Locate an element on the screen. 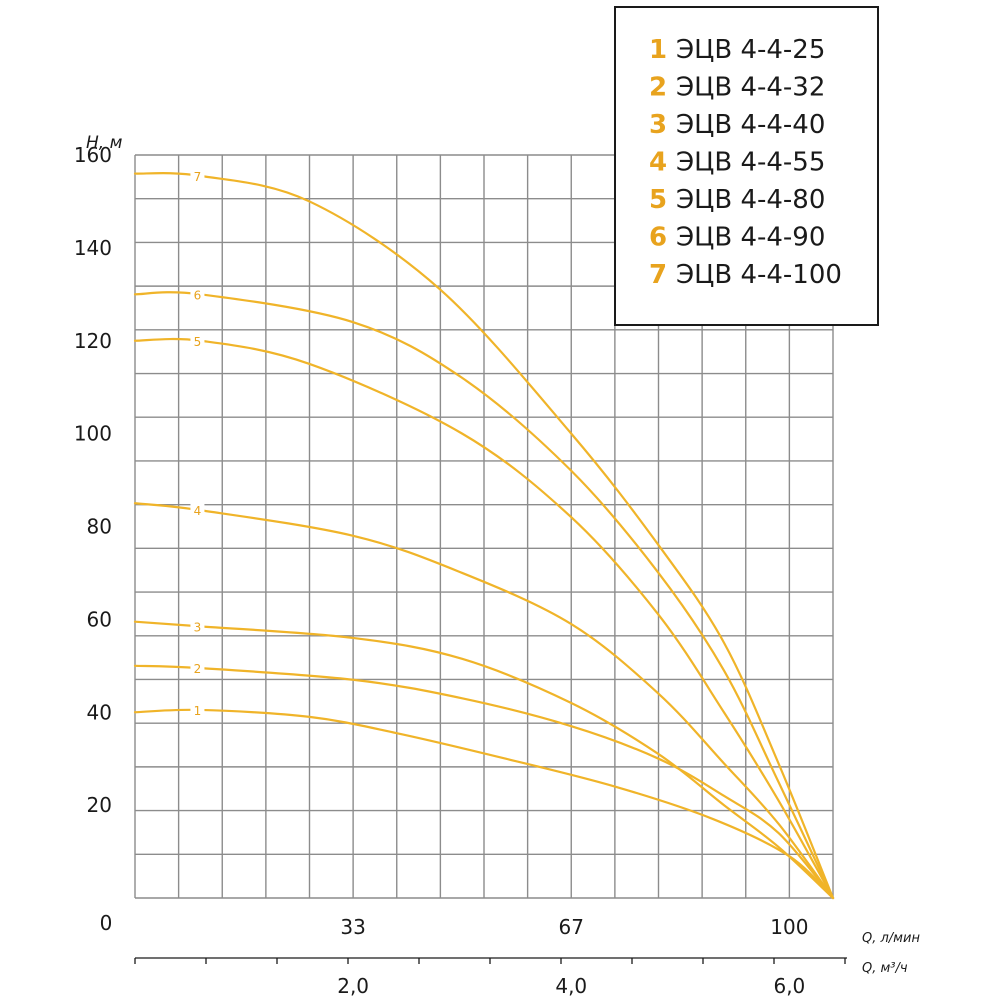 This screenshot has width=1000, height=1000. y-tick-label: 40 is located at coordinates (99, 712).